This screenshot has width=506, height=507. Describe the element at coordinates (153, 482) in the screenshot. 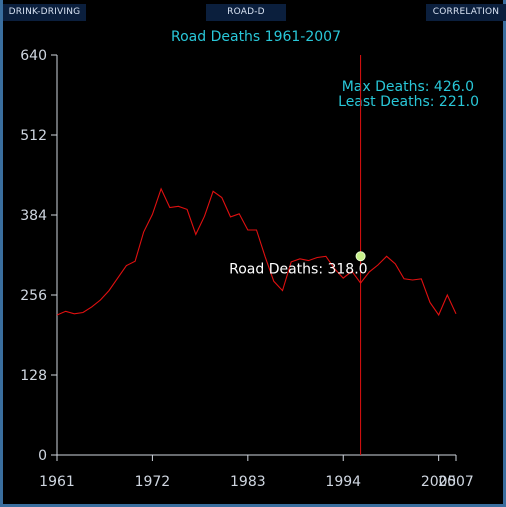

I see `x-tick-label: 1972` at that location.